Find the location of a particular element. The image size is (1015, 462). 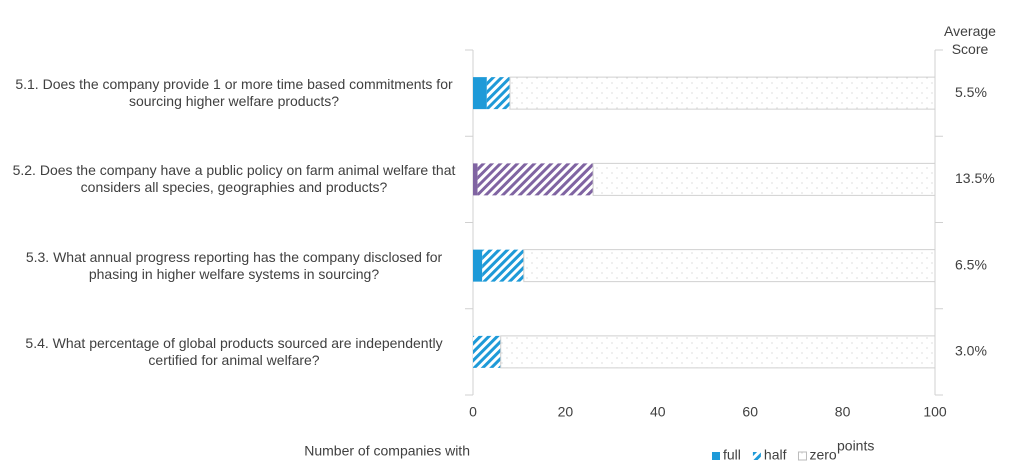

x-tick-label: 100 is located at coordinates (935, 412).